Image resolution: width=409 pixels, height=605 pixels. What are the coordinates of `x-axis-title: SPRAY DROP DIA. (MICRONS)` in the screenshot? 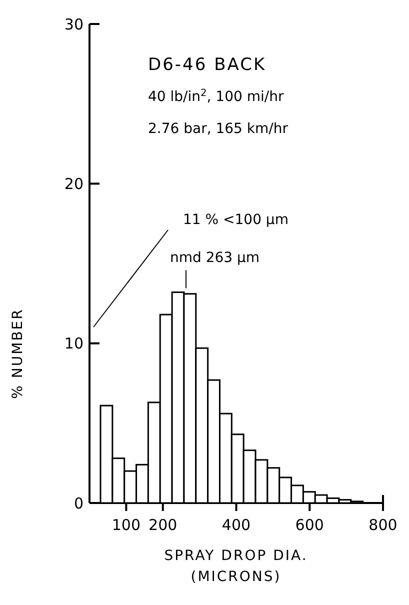 It's located at (236, 566).